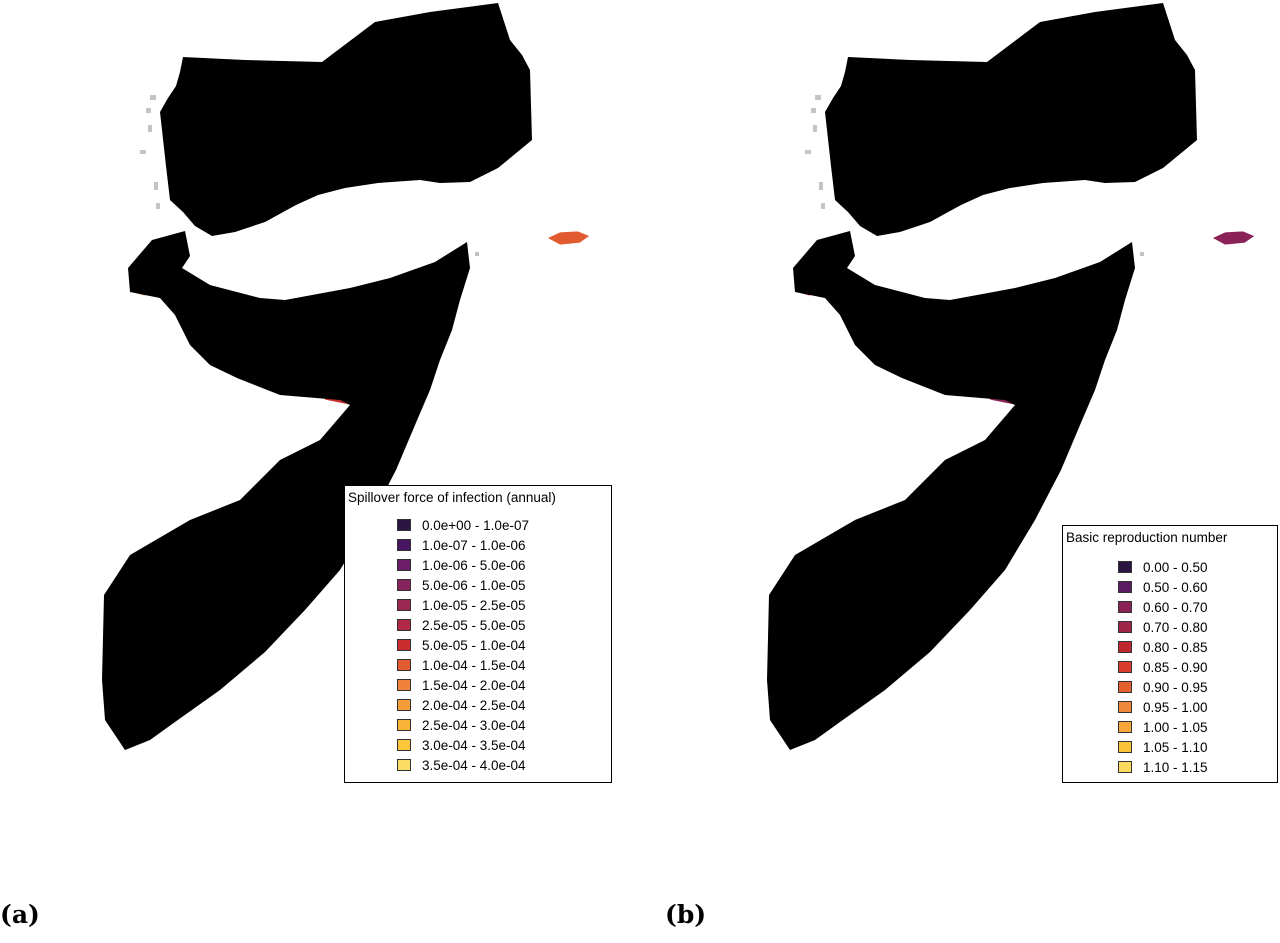 Image resolution: width=1280 pixels, height=943 pixels. I want to click on legend-item: 2.5e-05 - 5.0e-05, so click(463, 625).